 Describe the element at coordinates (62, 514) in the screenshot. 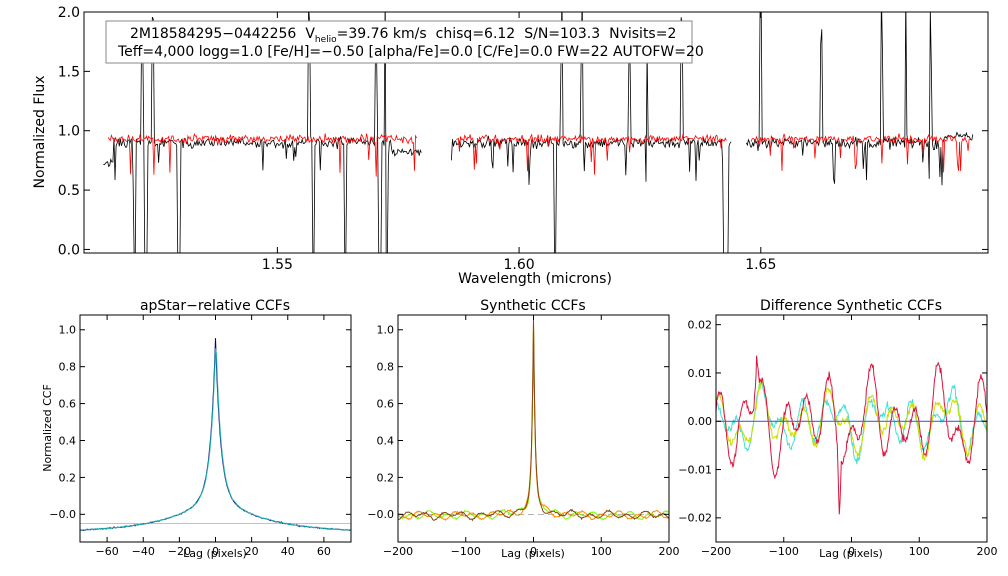

I see `apstar-ccf-ytick-label: −0.0` at that location.